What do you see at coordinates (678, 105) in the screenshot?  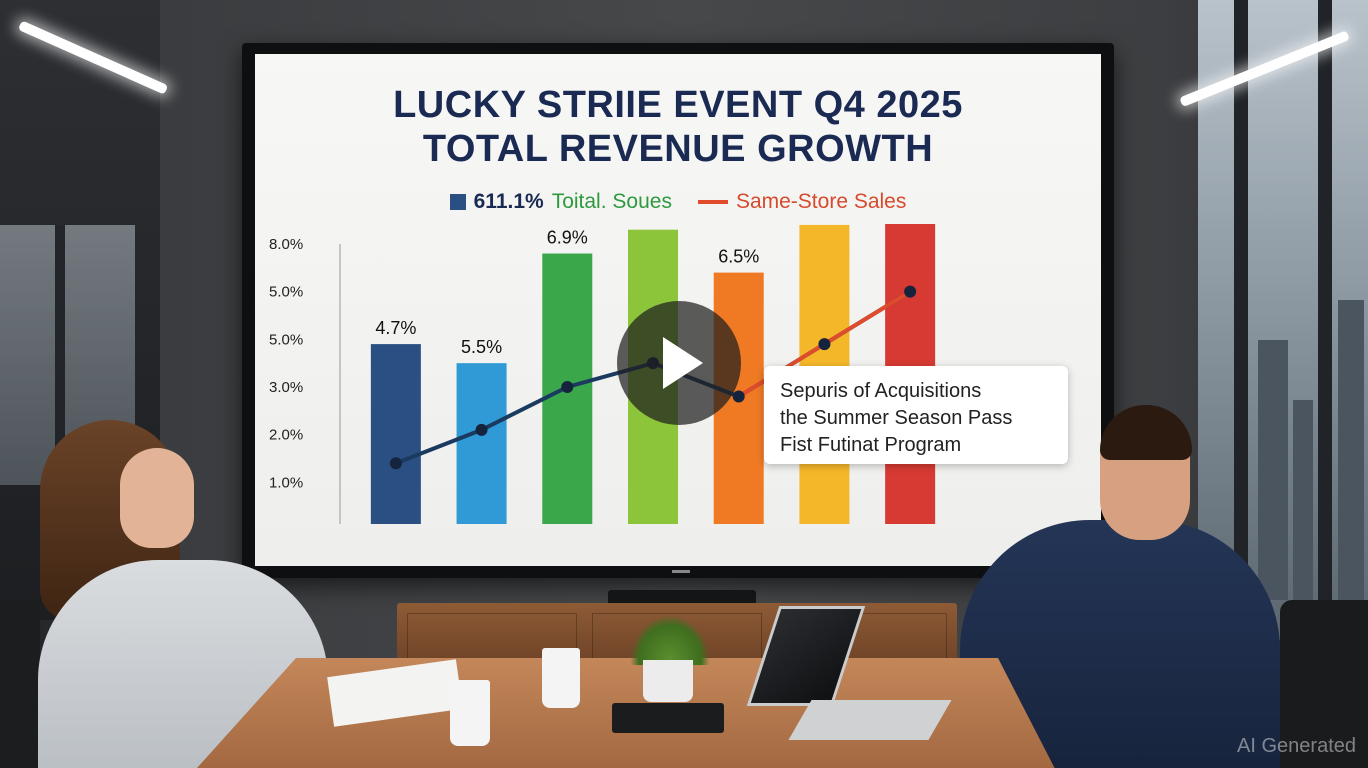 I see `chart-title-line1: LUCKY STRIIE EVENT Q4 2025` at bounding box center [678, 105].